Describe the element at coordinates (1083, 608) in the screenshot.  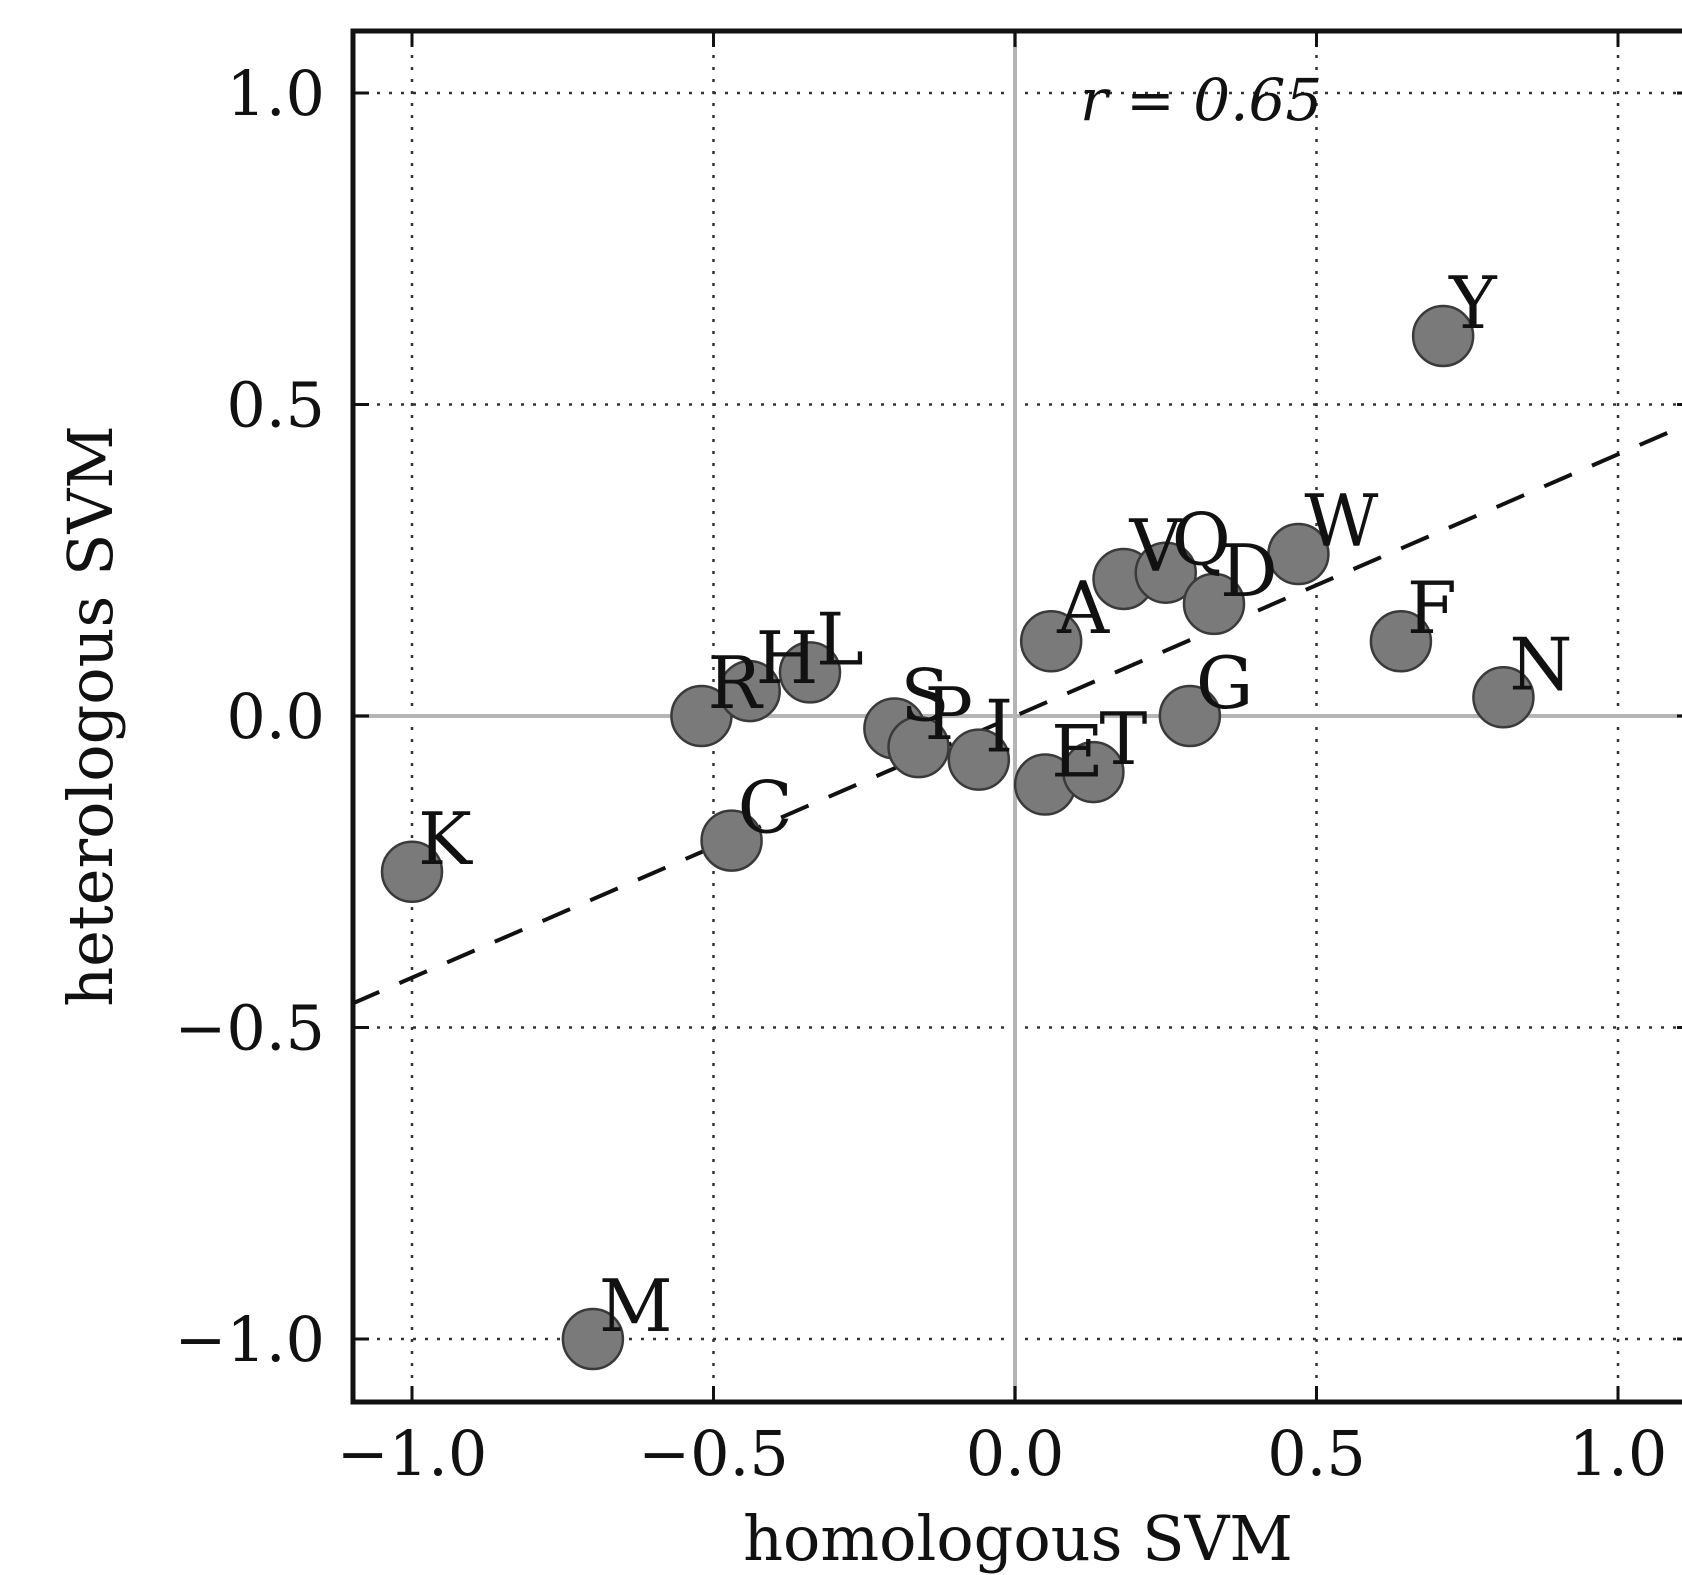
I see `data-point-label: A` at that location.